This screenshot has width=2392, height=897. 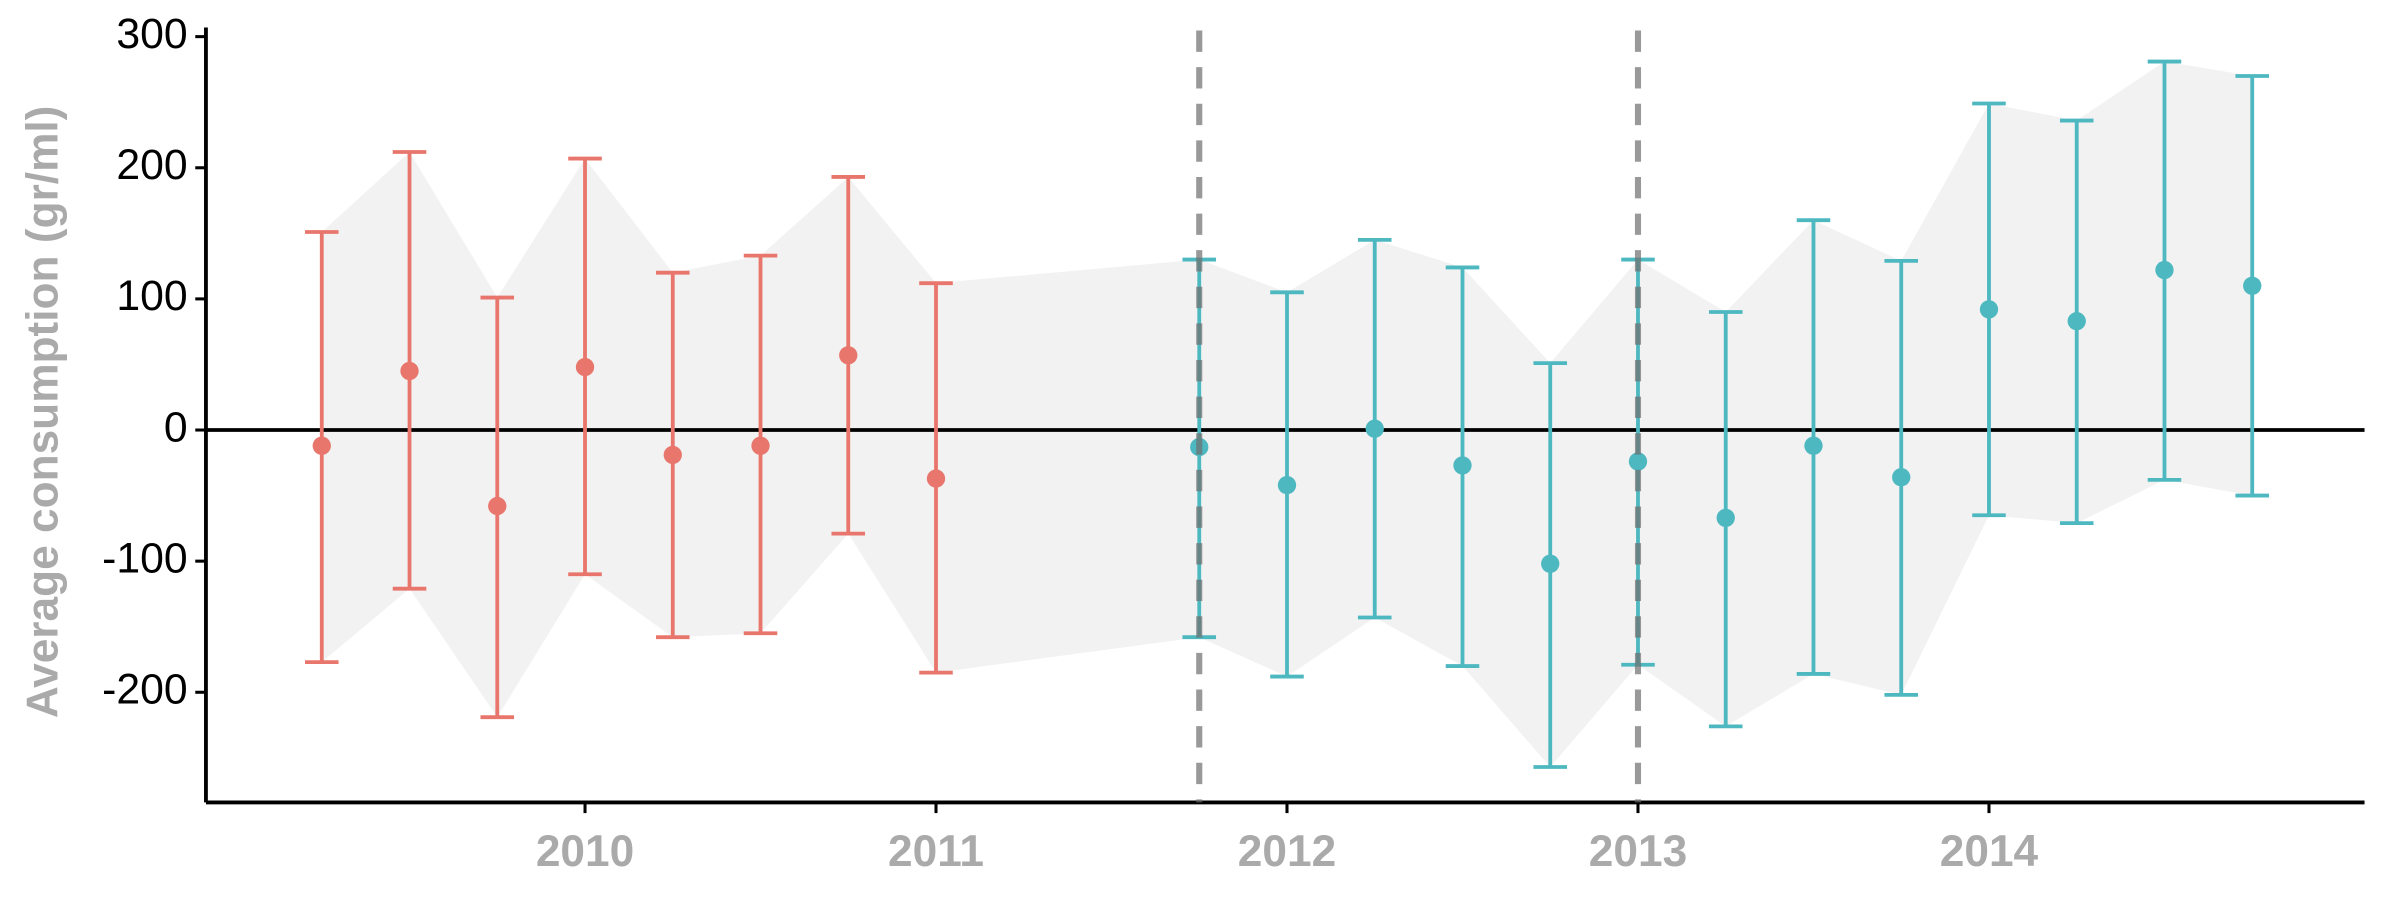 I want to click on x-tick-label: 2010, so click(x=585, y=851).